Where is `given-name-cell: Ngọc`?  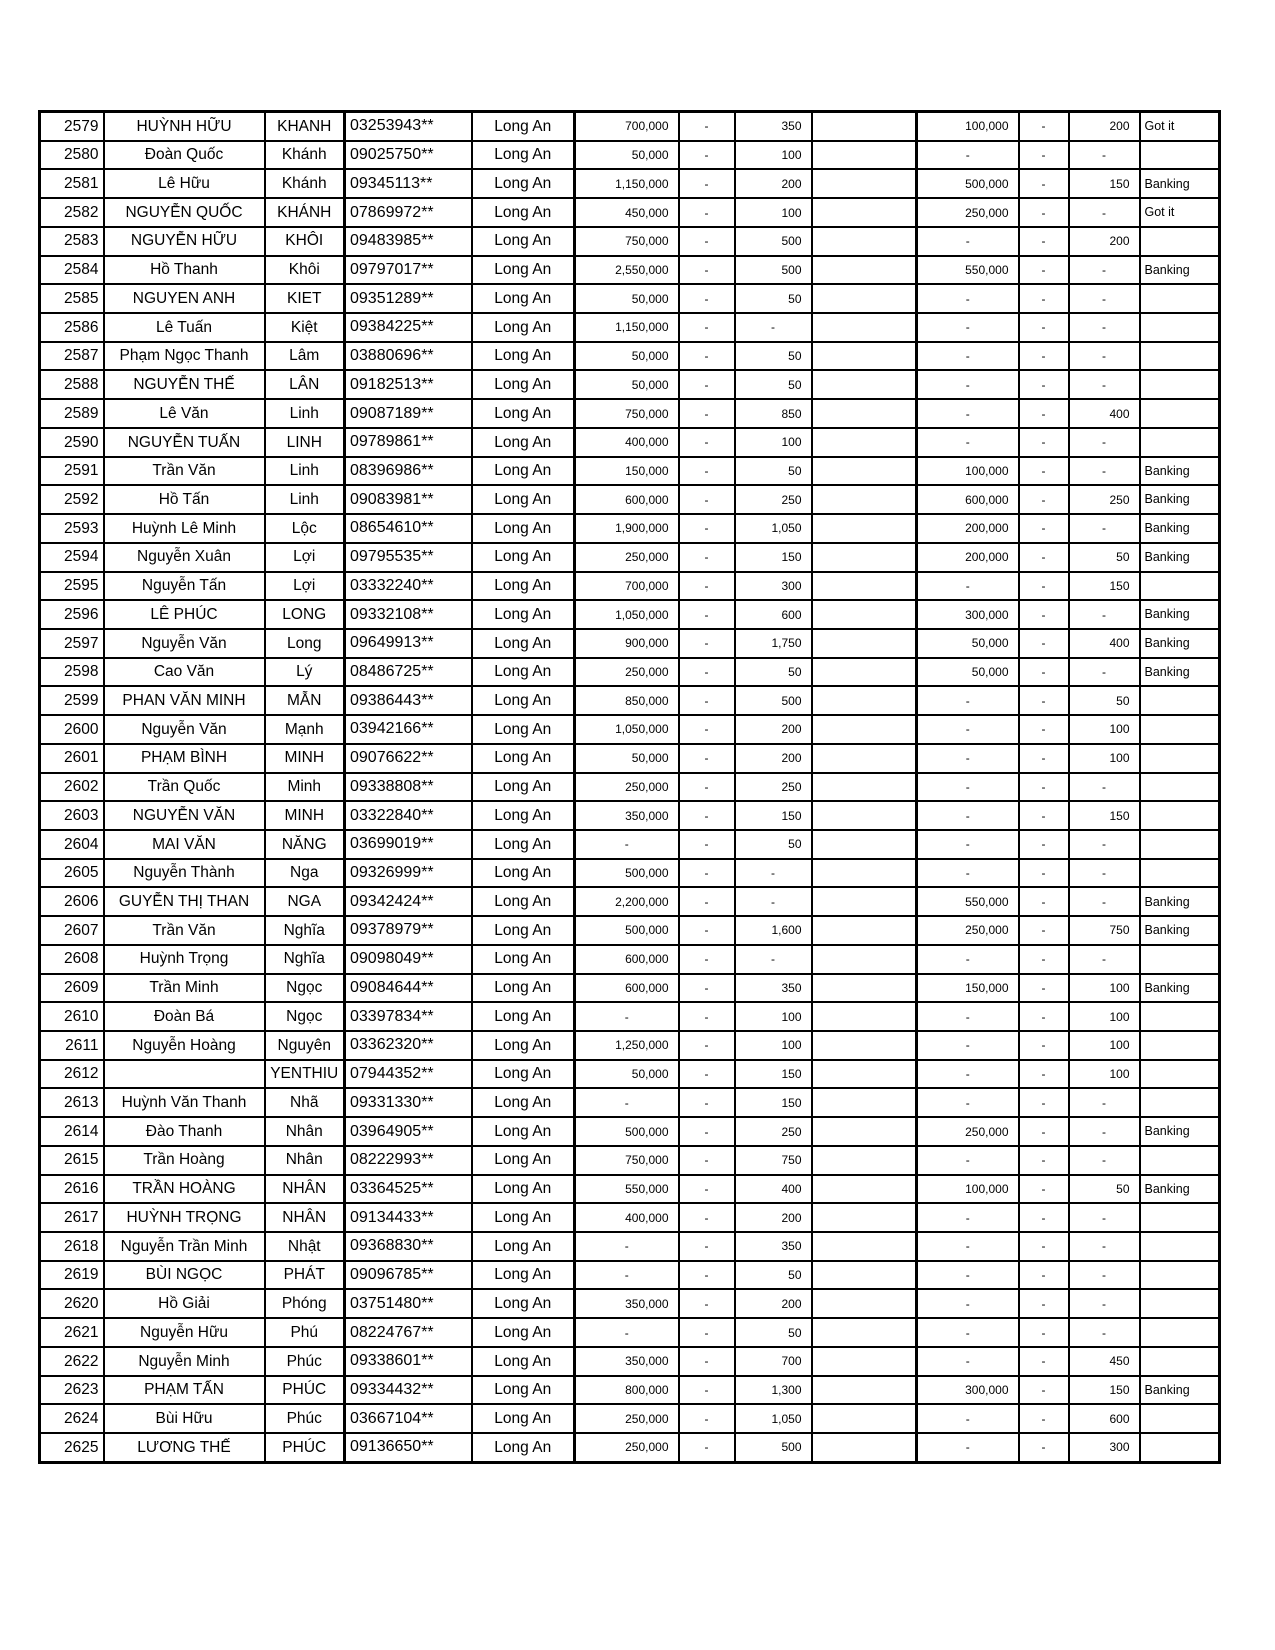 given-name-cell: Ngọc is located at coordinates (304, 988).